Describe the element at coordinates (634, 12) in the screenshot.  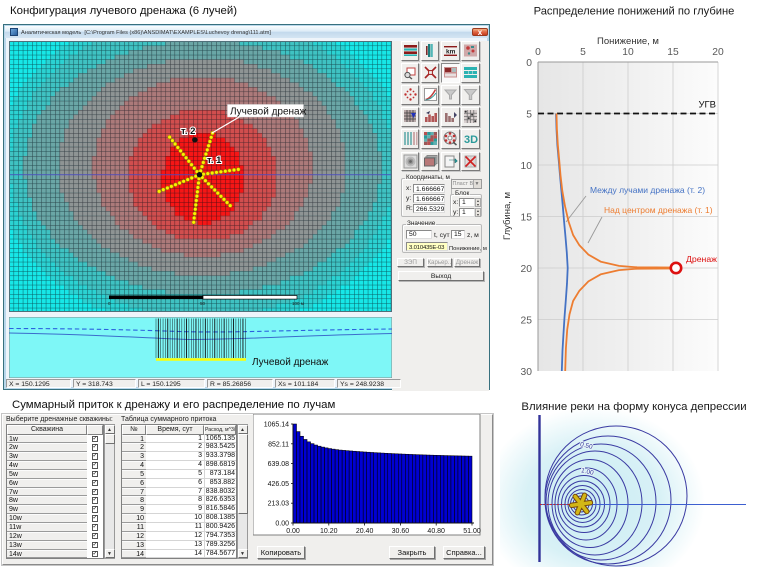
I see `svg-text:Распределение понижений по глу: Распределение понижений по глубине` at that location.